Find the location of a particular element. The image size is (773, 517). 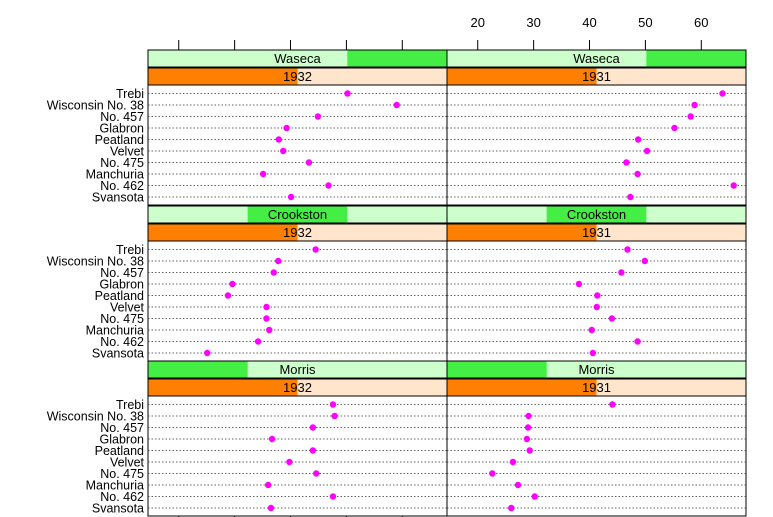

x-tick-label: 50 is located at coordinates (645, 22).